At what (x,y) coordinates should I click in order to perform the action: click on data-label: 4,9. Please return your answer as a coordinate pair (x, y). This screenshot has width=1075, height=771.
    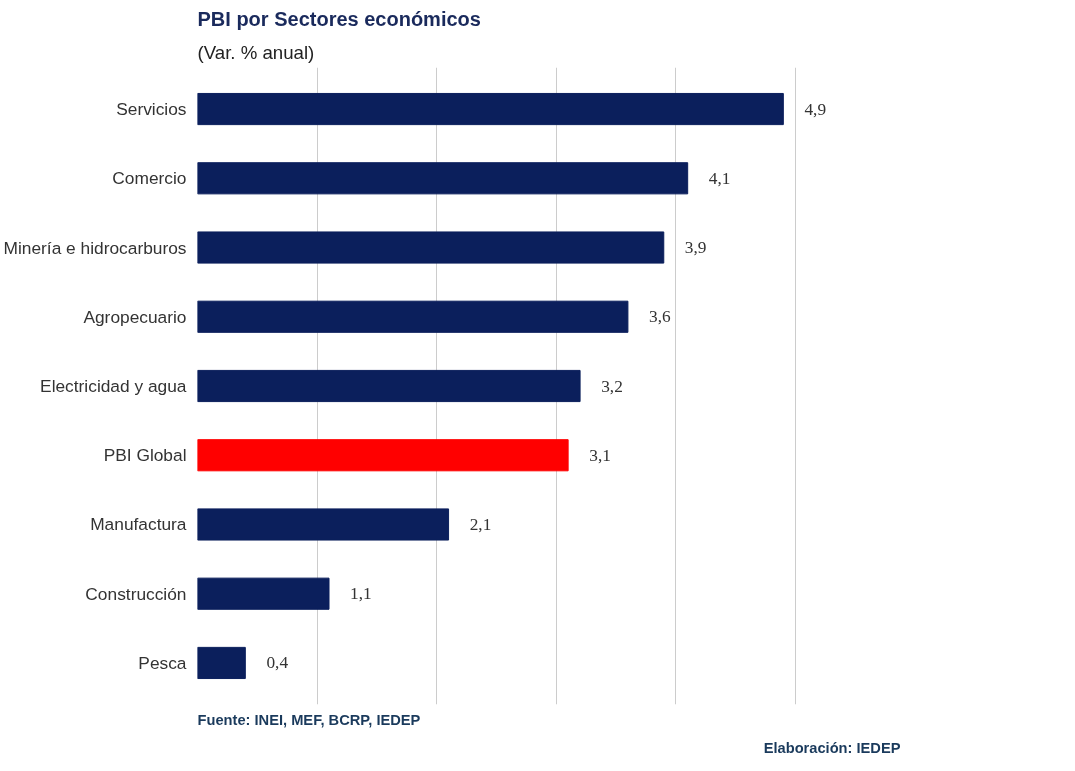
    Looking at the image, I should click on (815, 109).